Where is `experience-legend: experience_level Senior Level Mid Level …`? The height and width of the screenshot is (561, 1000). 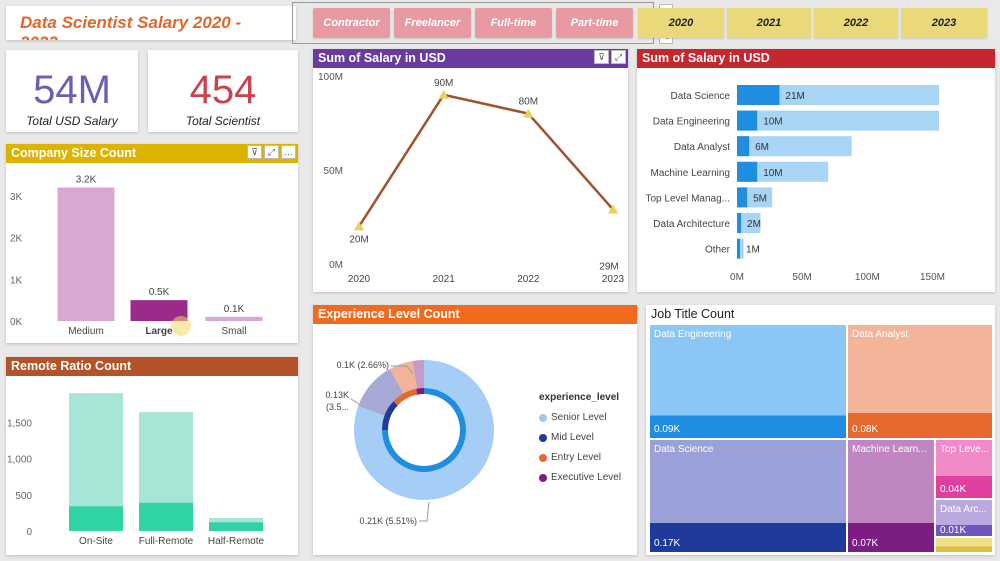
experience-legend: experience_level Senior Level Mid Level … is located at coordinates (580, 437).